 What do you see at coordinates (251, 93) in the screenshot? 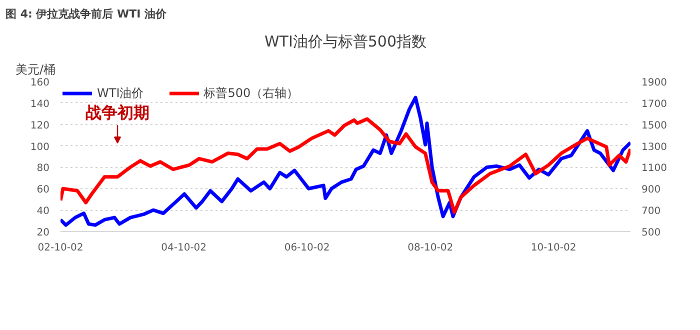
I see `legend-label: 标普500（右轴）` at bounding box center [251, 93].